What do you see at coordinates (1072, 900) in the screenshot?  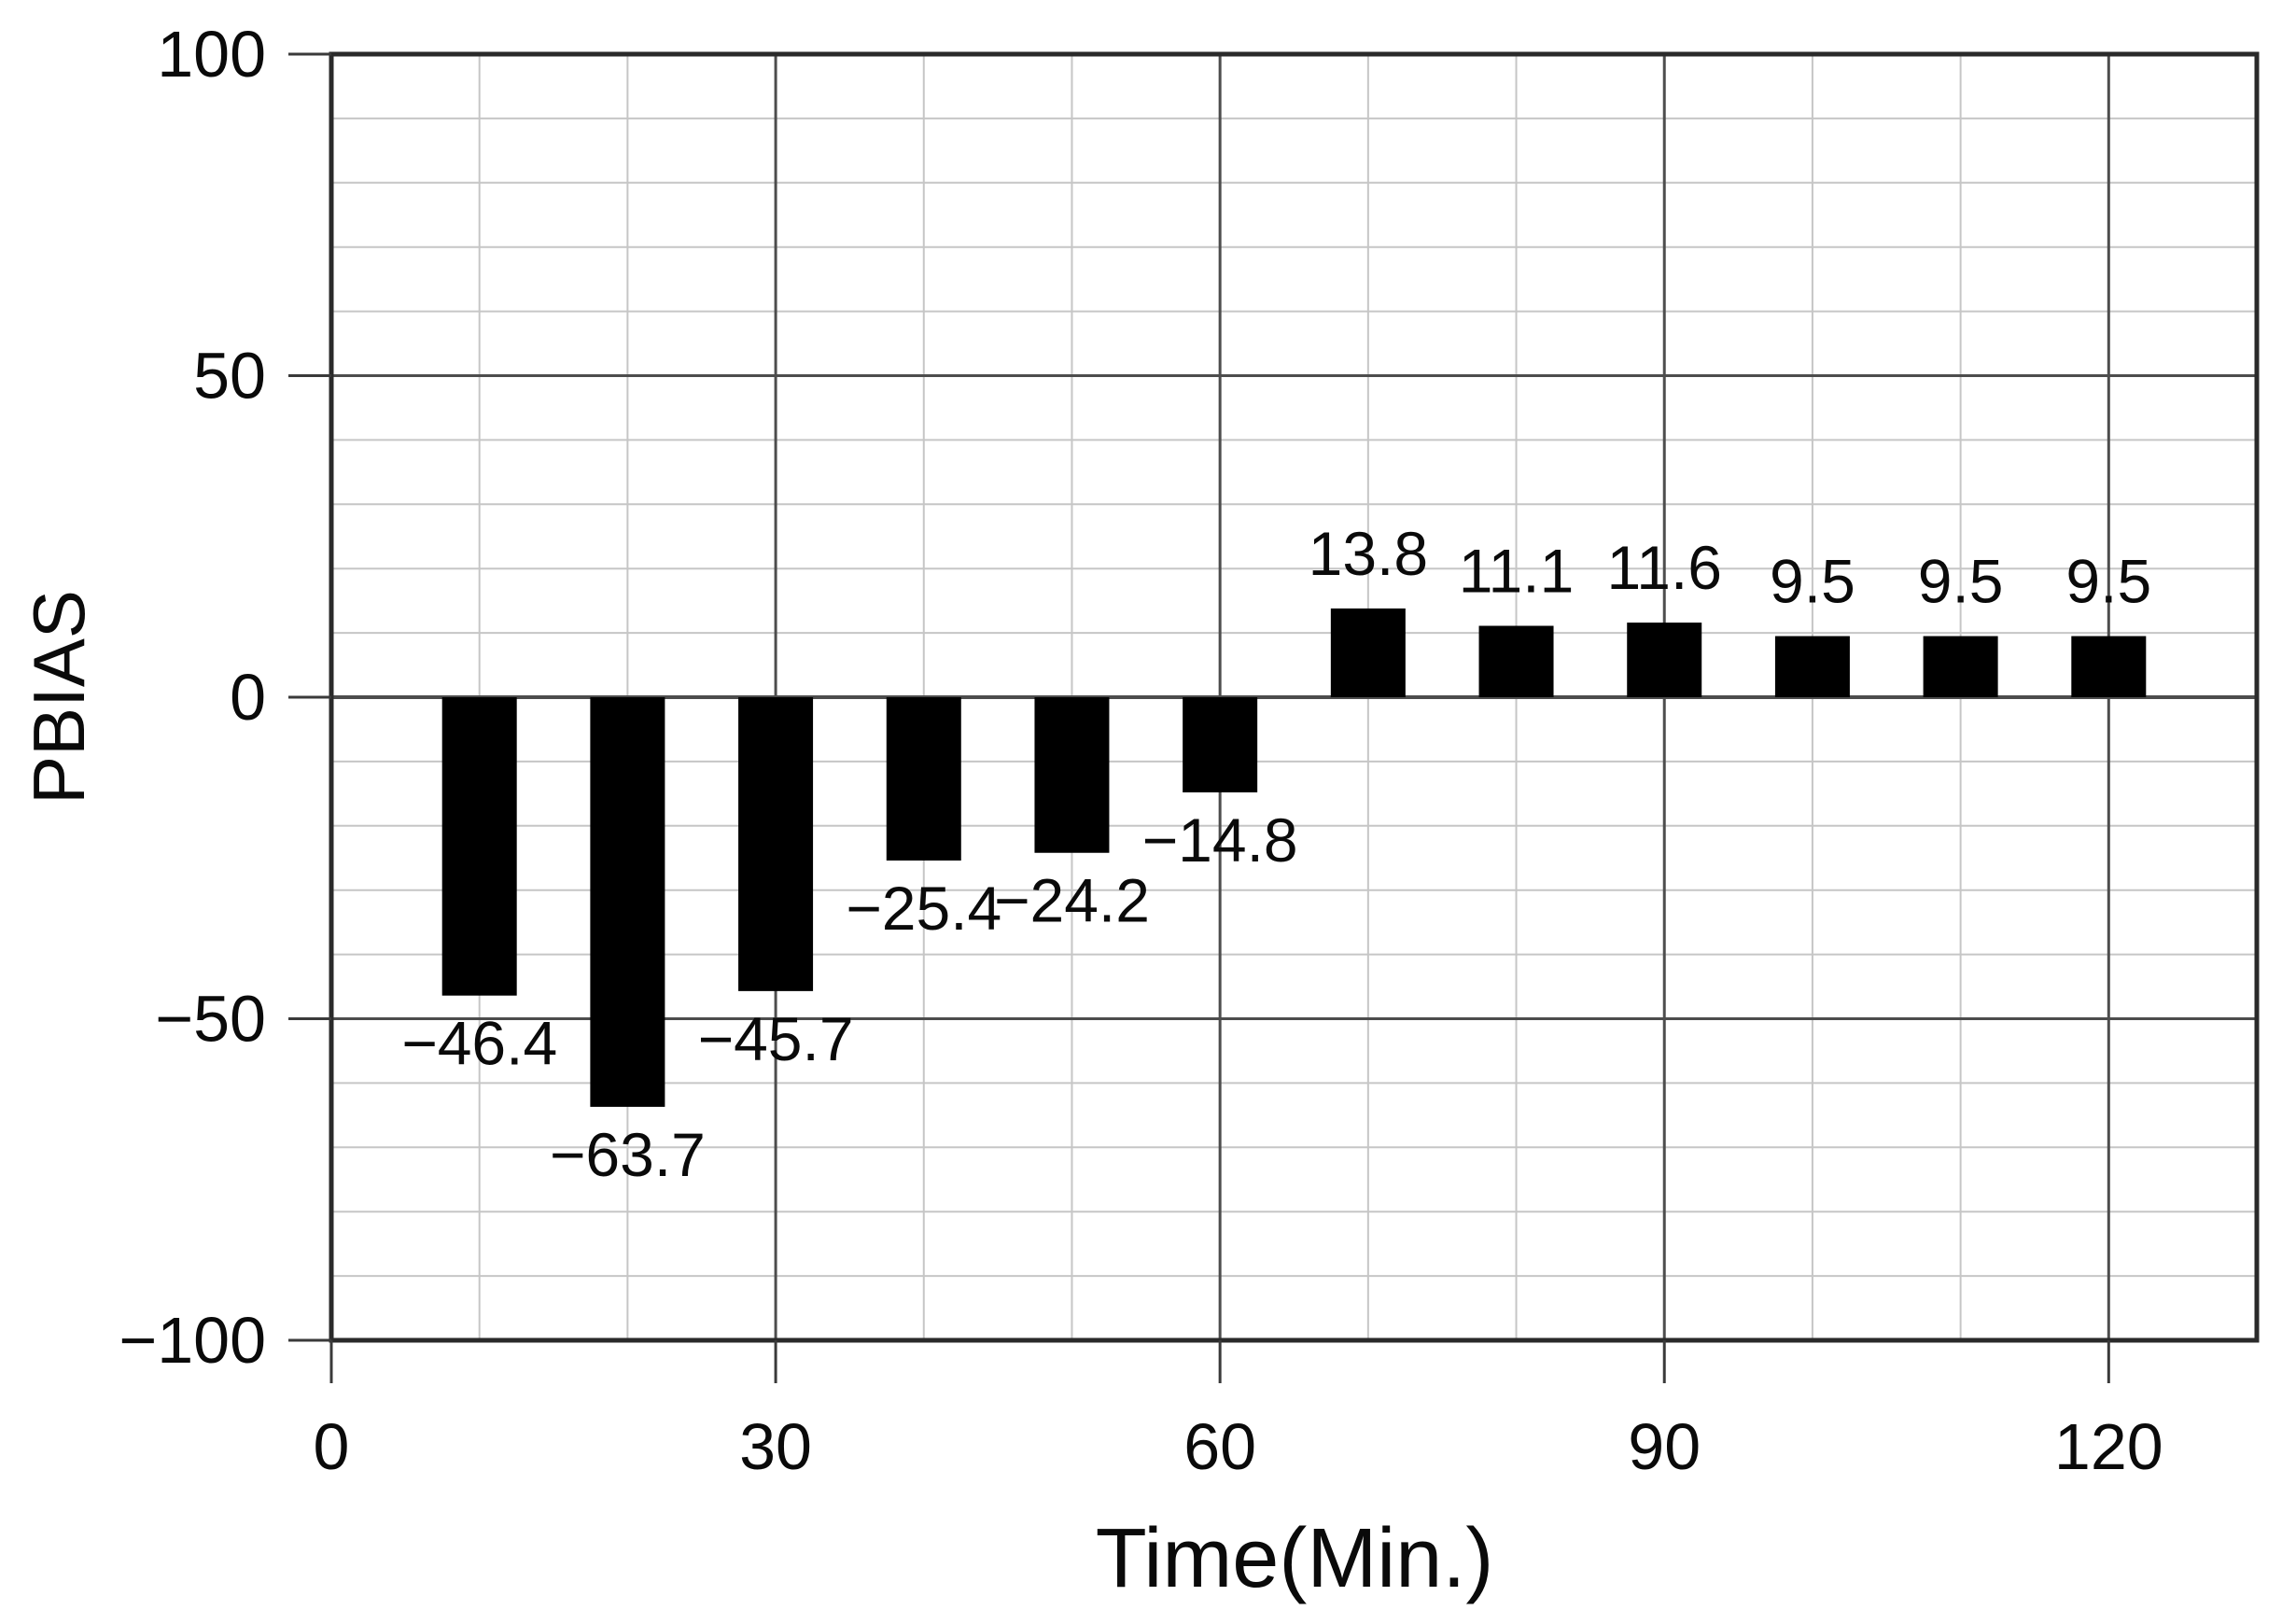 I see `bar-value-label: −24.2` at bounding box center [1072, 900].